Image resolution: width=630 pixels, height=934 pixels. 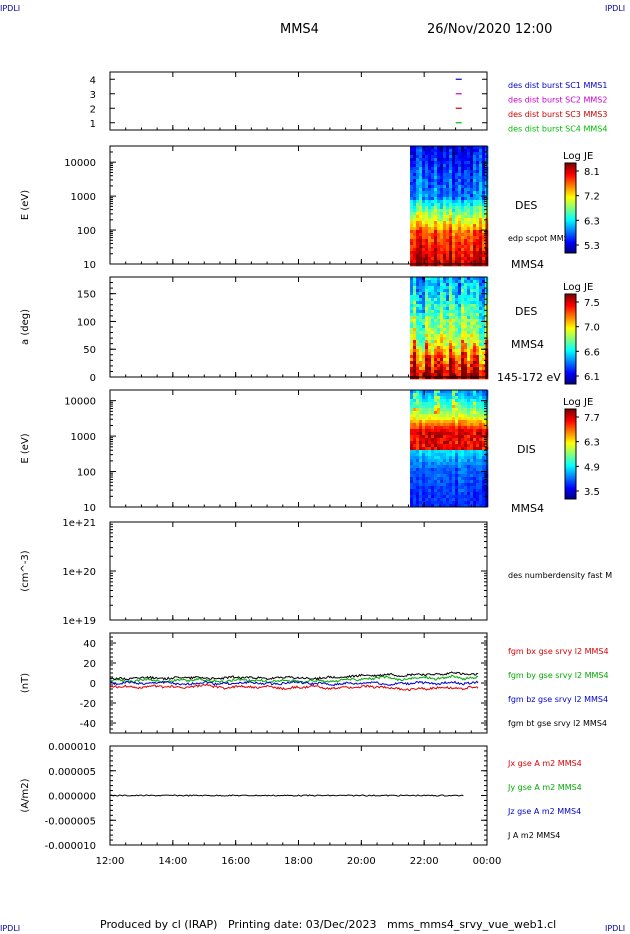 I want to click on footer-printing-date: Printing date: 03/Dec/2023, so click(x=302, y=924).